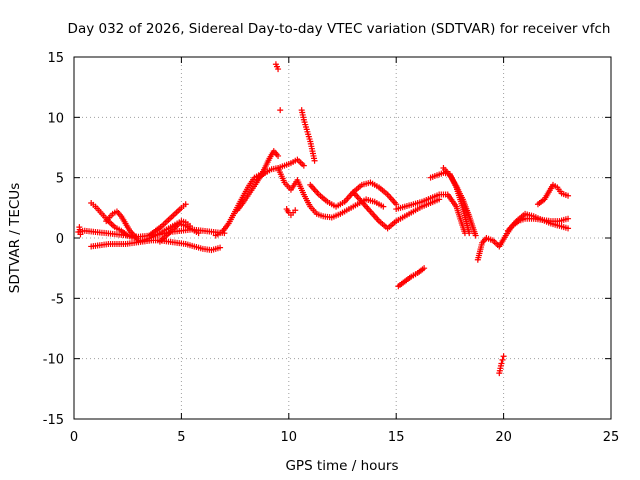 This screenshot has height=480, width=640. What do you see at coordinates (181, 437) in the screenshot?
I see `x-tick-label: 5` at bounding box center [181, 437].